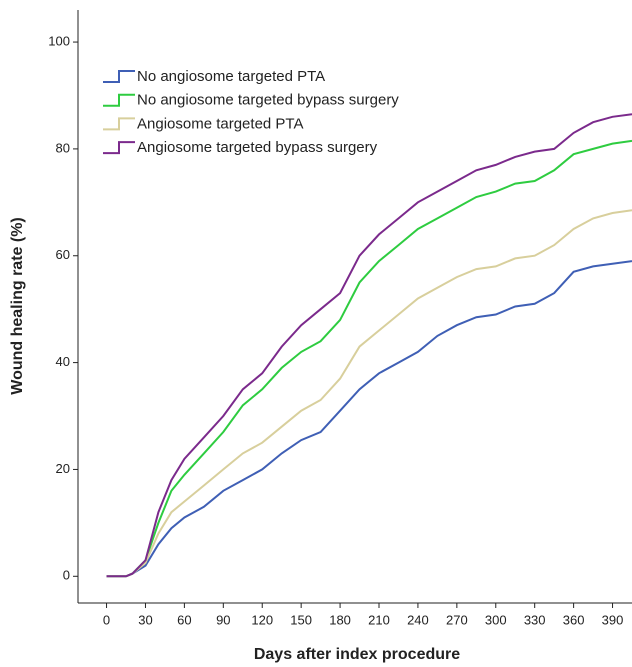  Describe the element at coordinates (17, 305) in the screenshot. I see `y-axis-title: Wound healing rate (%)` at that location.